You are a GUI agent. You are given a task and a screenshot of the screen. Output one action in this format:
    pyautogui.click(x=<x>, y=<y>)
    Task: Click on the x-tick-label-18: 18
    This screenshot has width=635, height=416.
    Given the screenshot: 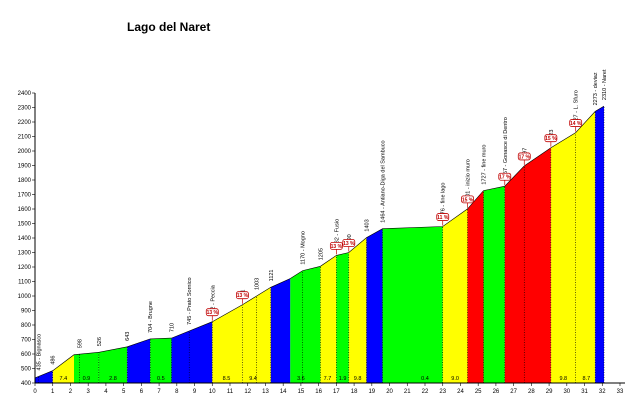 What is the action you would take?
    pyautogui.click(x=354, y=392)
    